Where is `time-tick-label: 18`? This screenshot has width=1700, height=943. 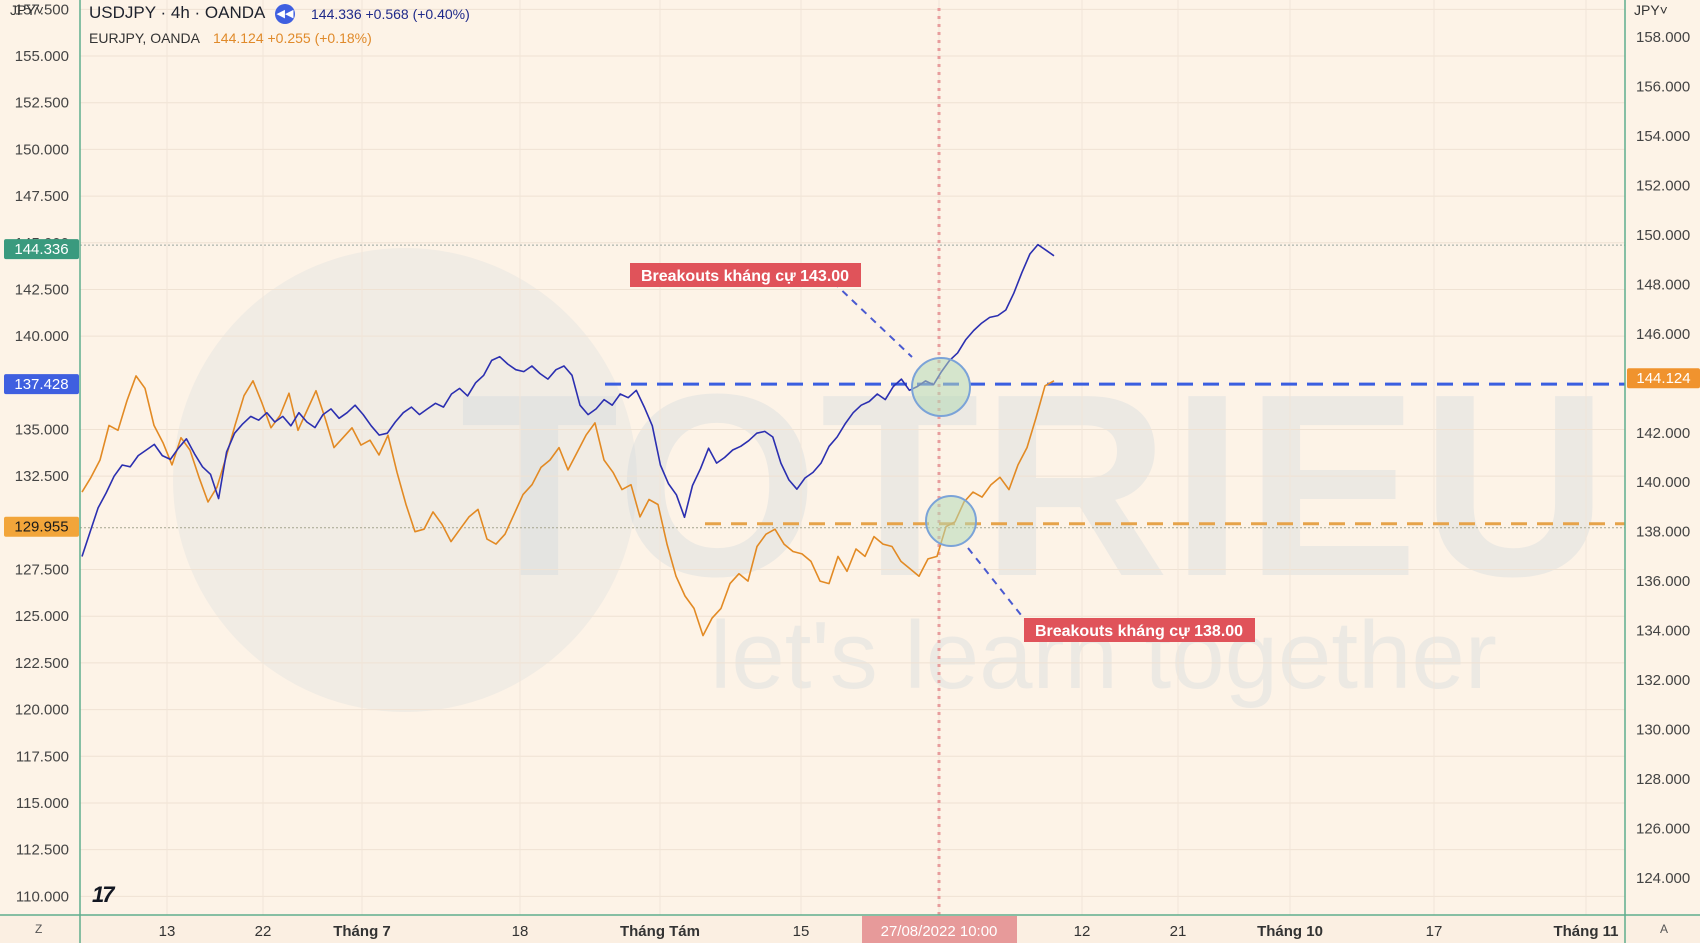
time-tick-label: 18 is located at coordinates (520, 931).